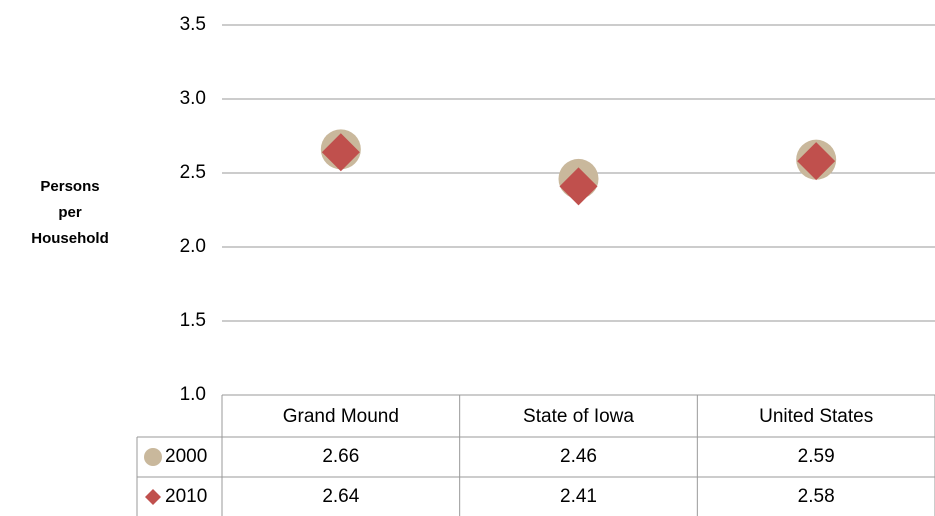  I want to click on x-tick-label: Grand Mound, so click(341, 416).